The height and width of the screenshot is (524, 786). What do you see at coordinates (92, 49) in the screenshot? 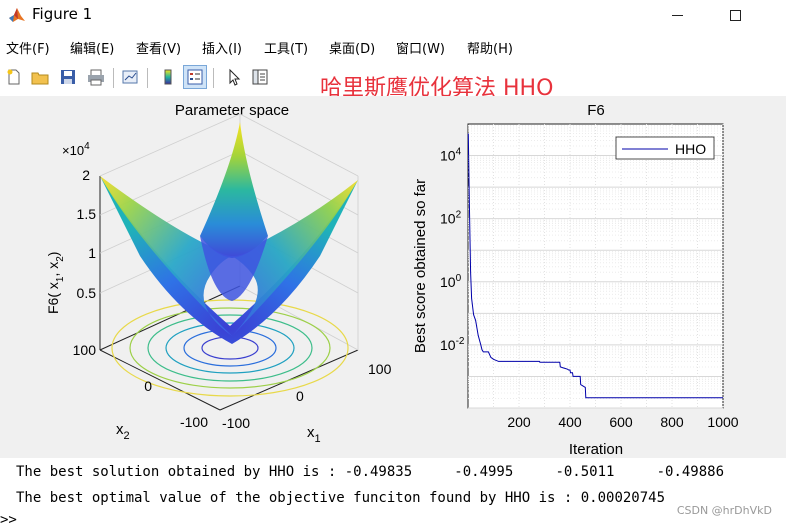
I see `menu-edit: 编辑(E)` at bounding box center [92, 49].